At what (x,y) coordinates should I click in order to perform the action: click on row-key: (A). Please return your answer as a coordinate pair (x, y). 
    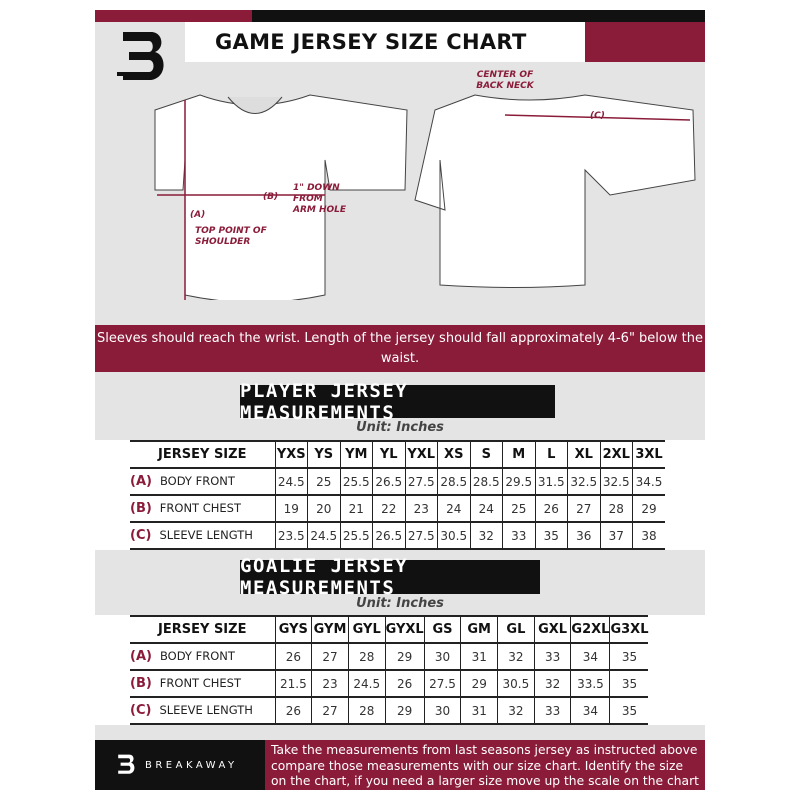
    Looking at the image, I should click on (141, 481).